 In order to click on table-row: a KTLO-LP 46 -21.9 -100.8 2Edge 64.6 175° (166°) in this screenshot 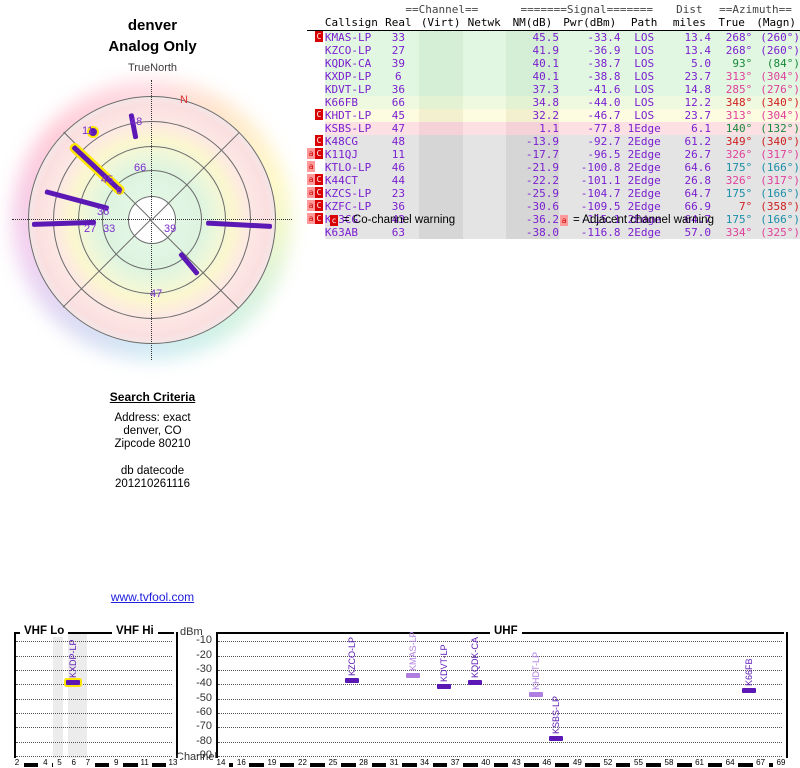, I will do `click(553, 167)`.